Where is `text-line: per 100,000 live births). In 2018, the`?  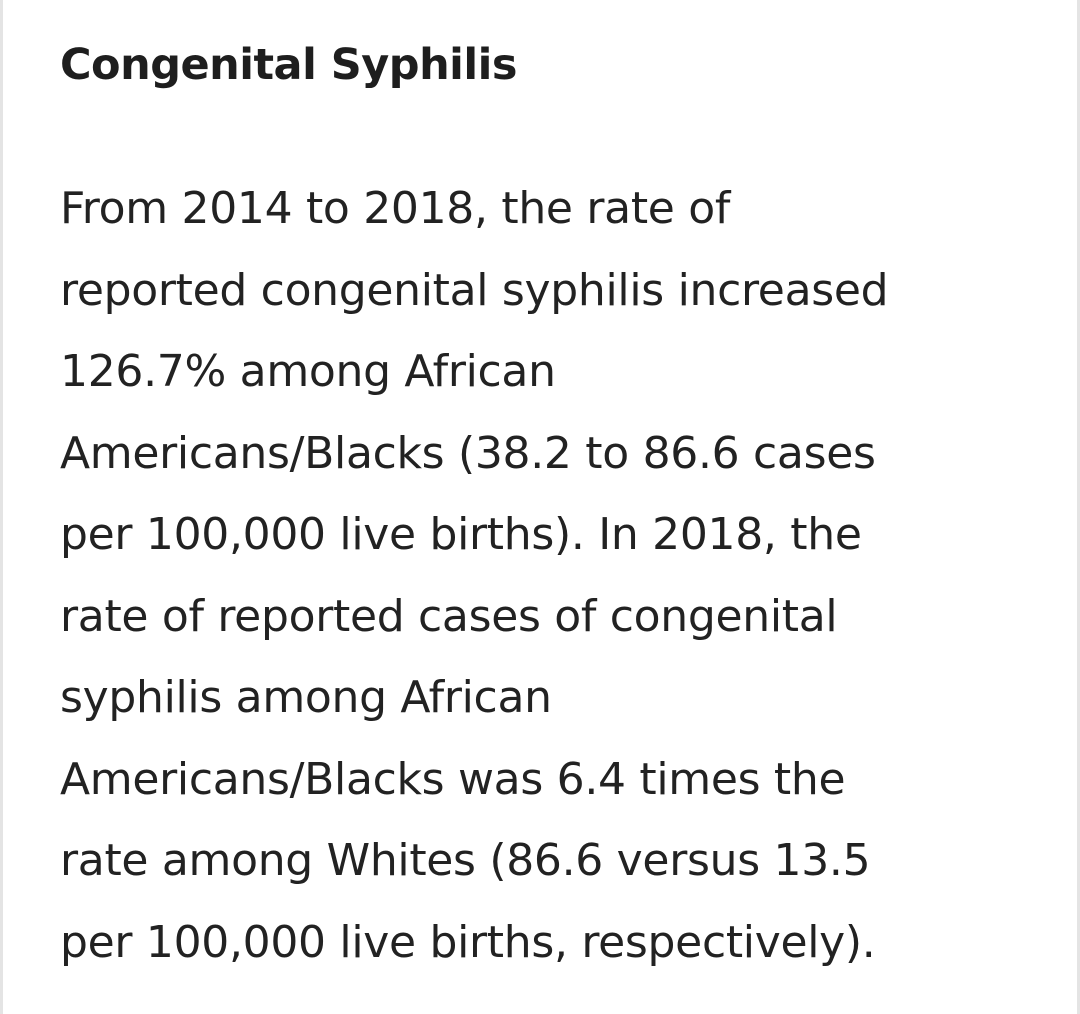 text-line: per 100,000 live births). In 2018, the is located at coordinates (461, 534).